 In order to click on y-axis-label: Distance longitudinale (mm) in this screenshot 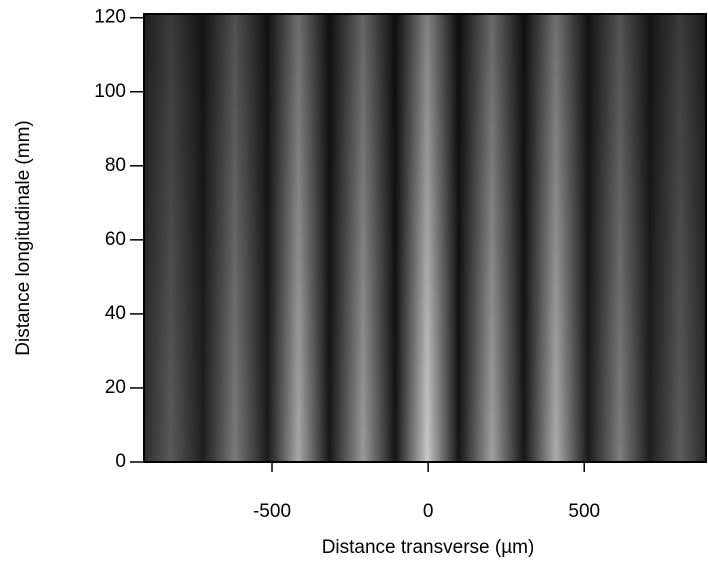, I will do `click(23, 238)`.